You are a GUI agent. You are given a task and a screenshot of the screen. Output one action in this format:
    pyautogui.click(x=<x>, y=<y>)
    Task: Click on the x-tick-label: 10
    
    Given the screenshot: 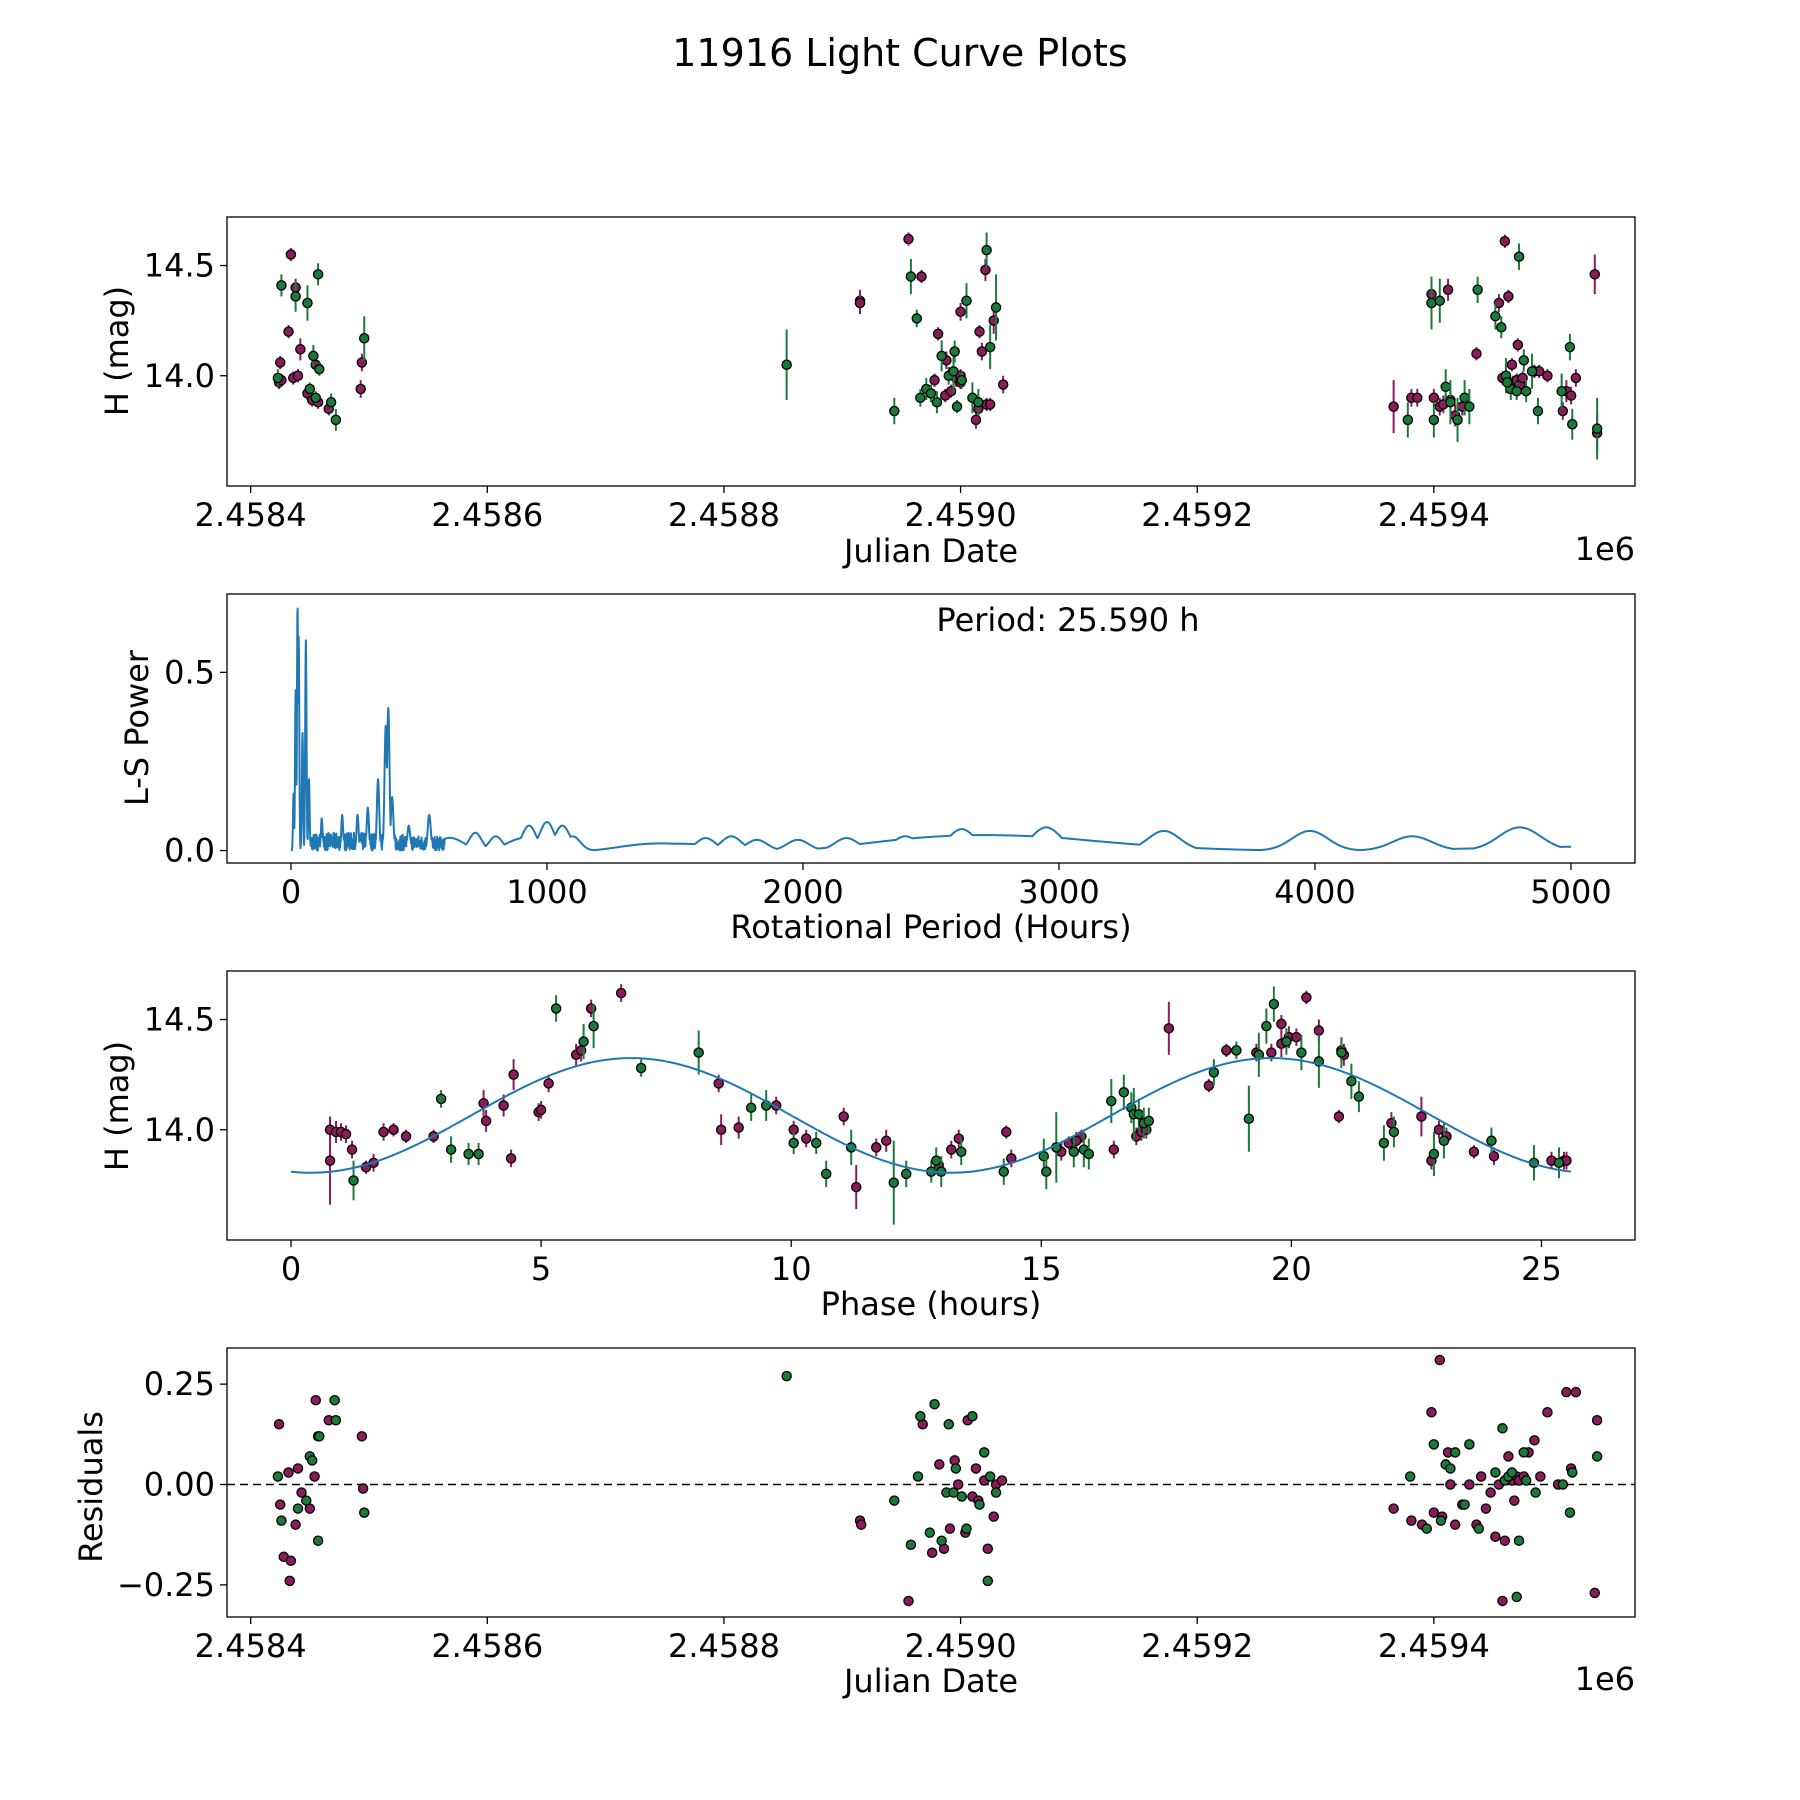 What is the action you would take?
    pyautogui.click(x=791, y=1269)
    